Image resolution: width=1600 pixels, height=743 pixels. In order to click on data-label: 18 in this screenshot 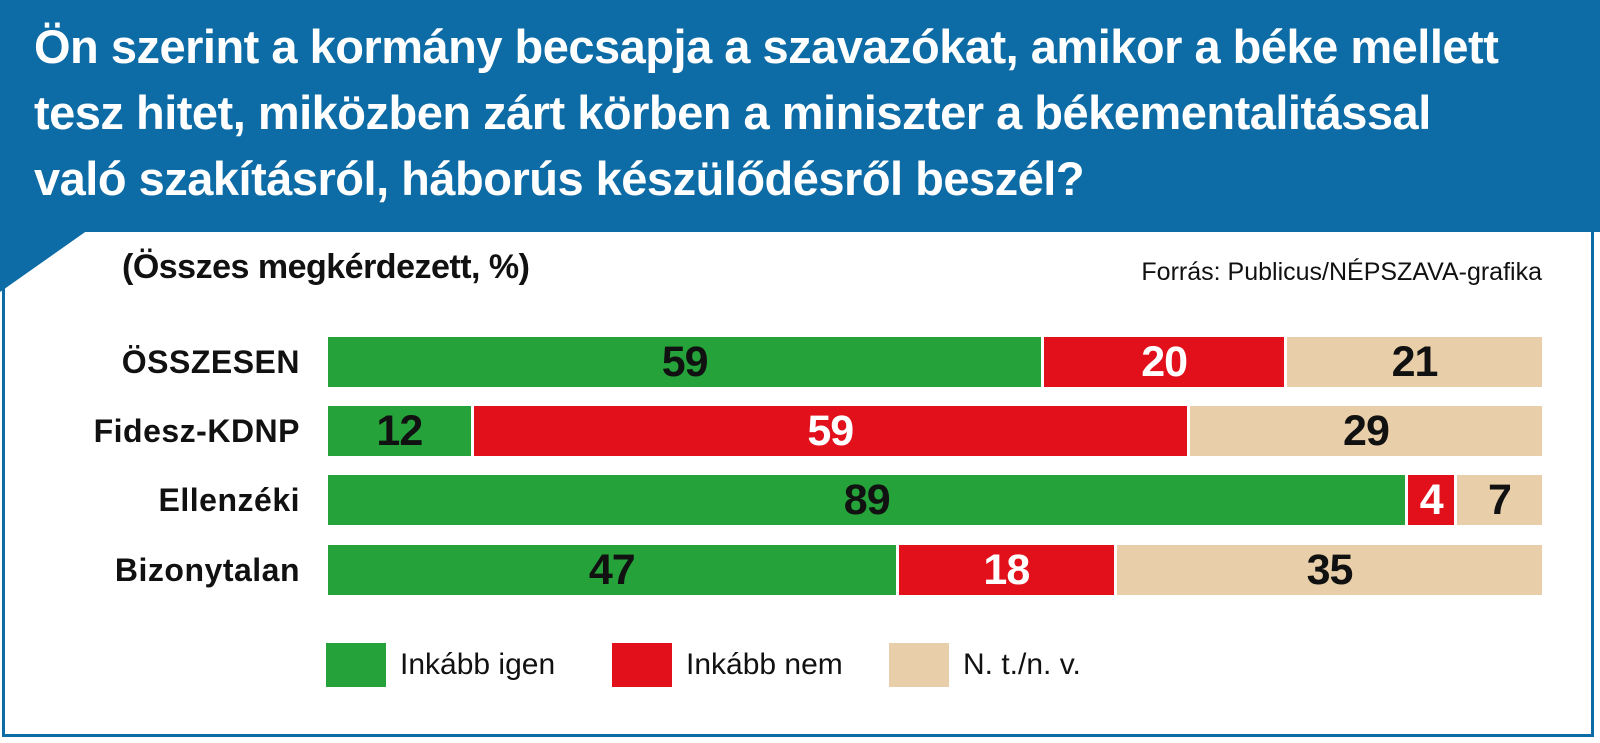, I will do `click(1006, 569)`.